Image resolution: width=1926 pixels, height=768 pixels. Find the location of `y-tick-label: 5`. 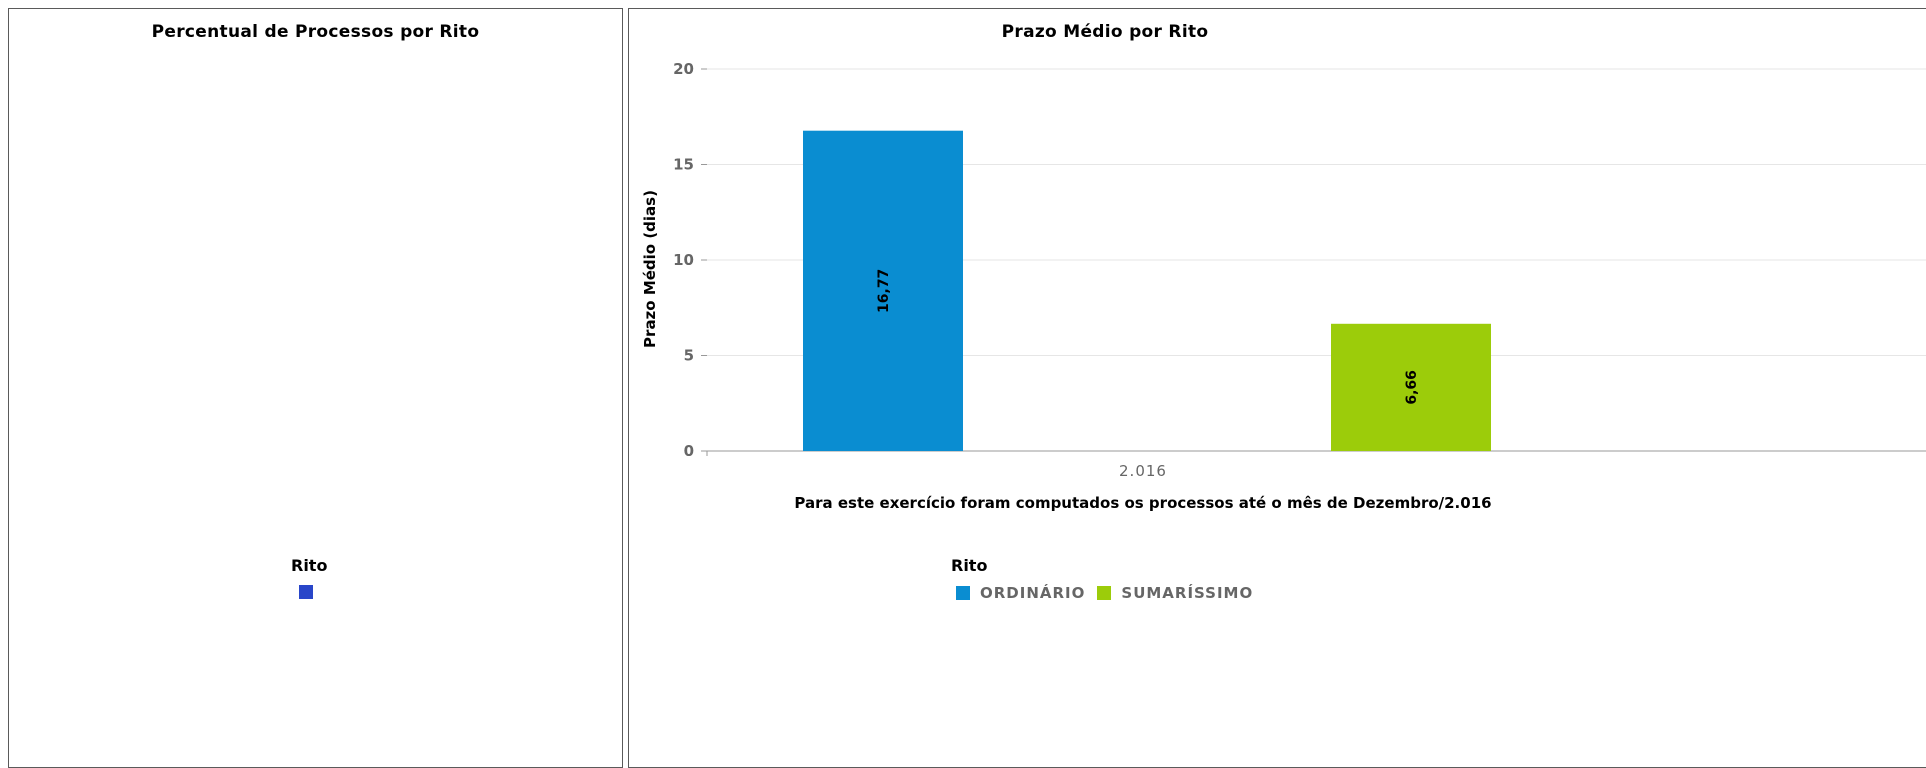

y-tick-label: 5 is located at coordinates (689, 356).